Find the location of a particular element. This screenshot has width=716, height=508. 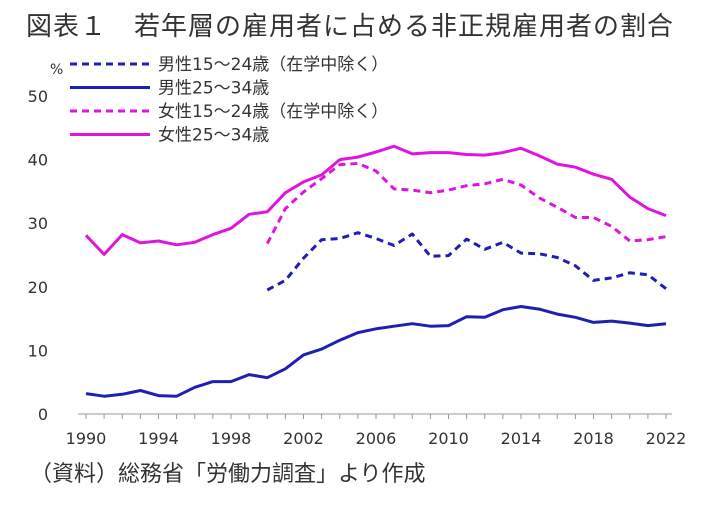

x-tick-label: 1998 is located at coordinates (231, 438).